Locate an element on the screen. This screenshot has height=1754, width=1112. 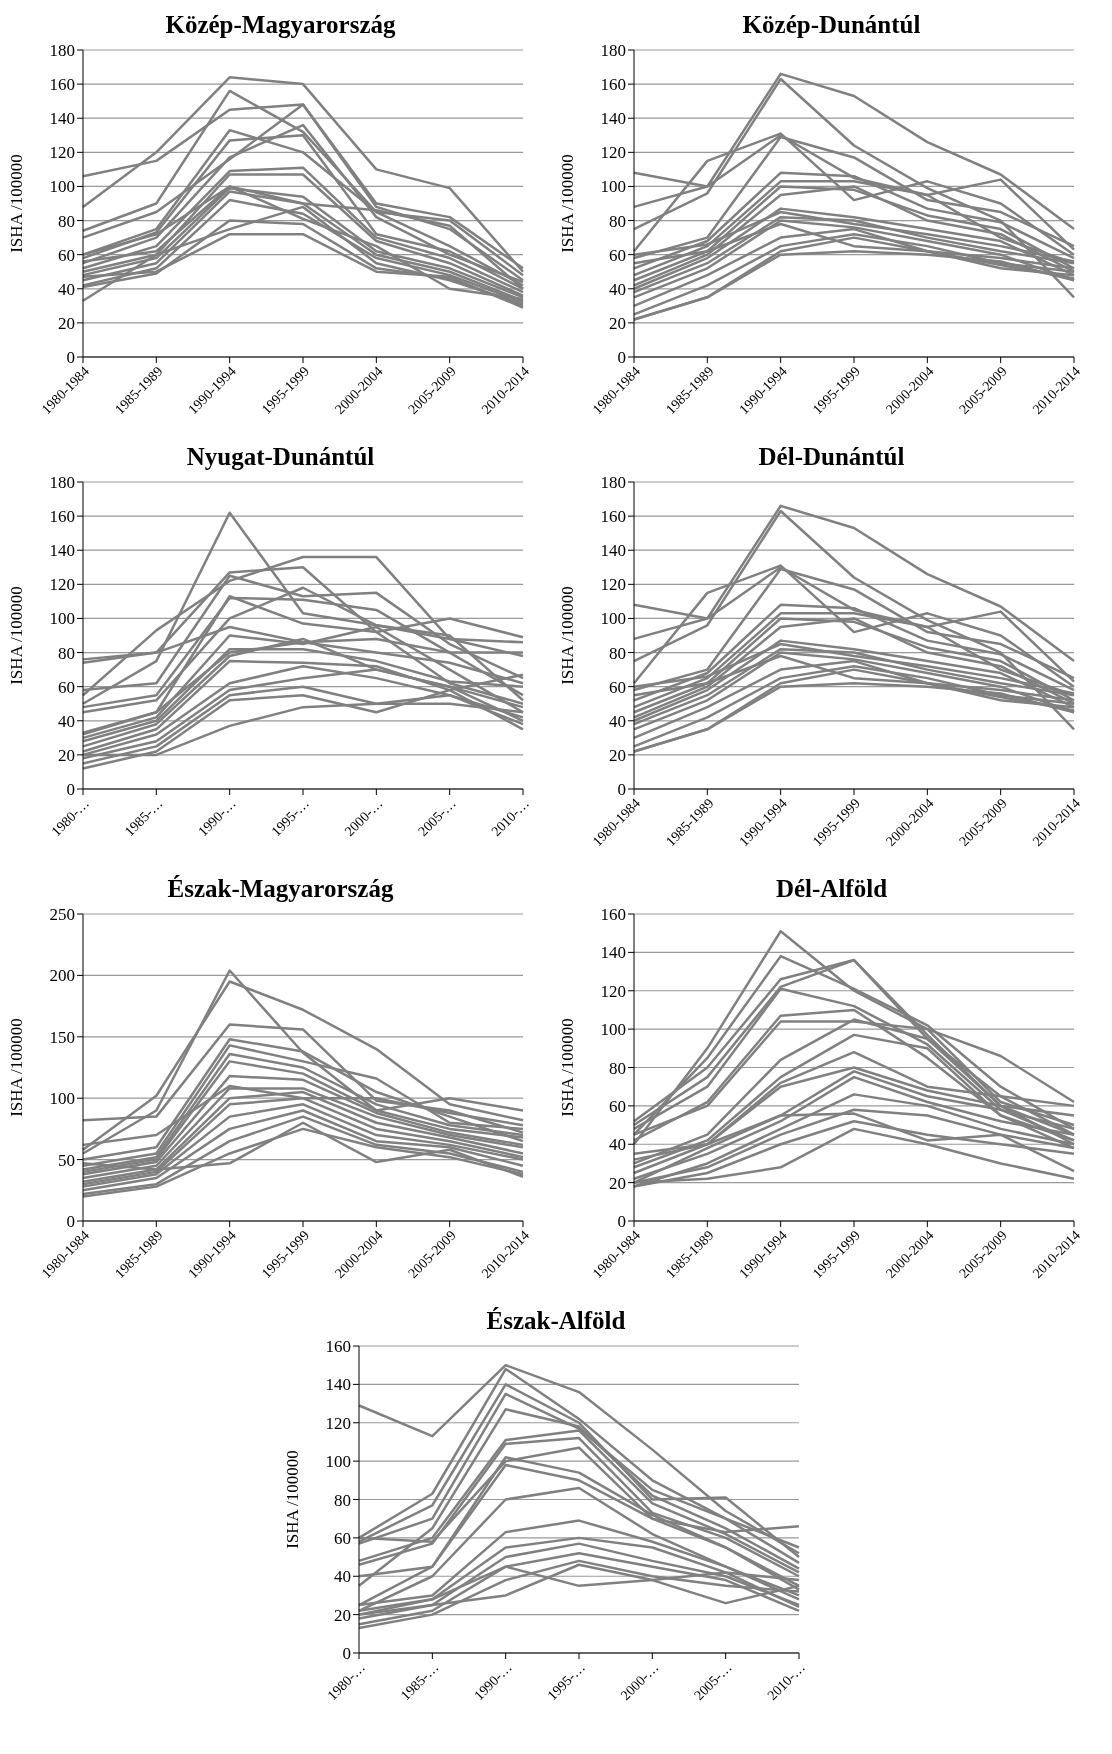
y-tick-label: 200 is located at coordinates (62, 976).